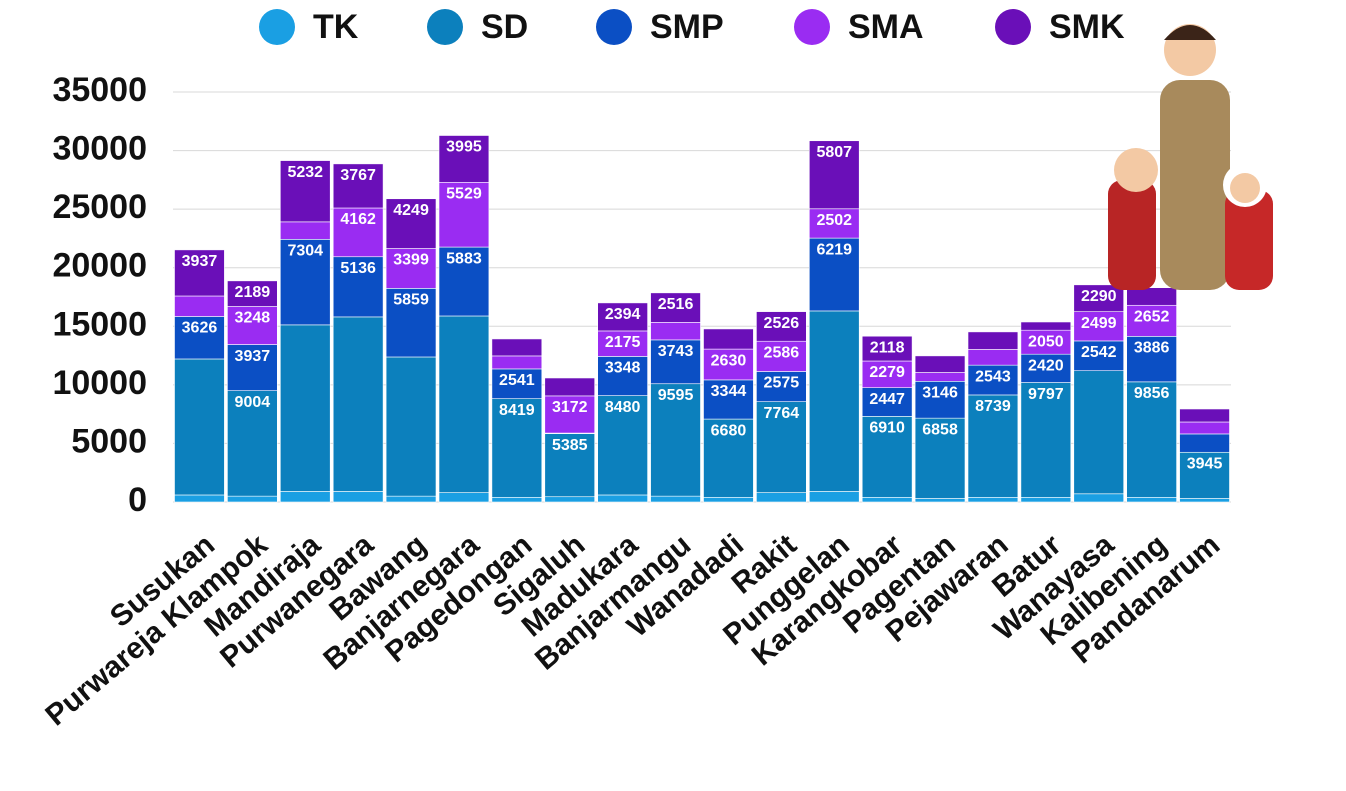  Describe the element at coordinates (834, 220) in the screenshot. I see `value-label: 2502` at that location.